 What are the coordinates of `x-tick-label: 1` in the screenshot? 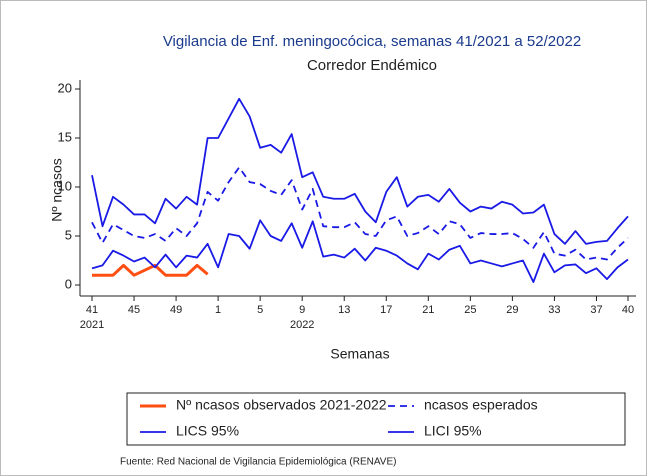 It's located at (218, 310).